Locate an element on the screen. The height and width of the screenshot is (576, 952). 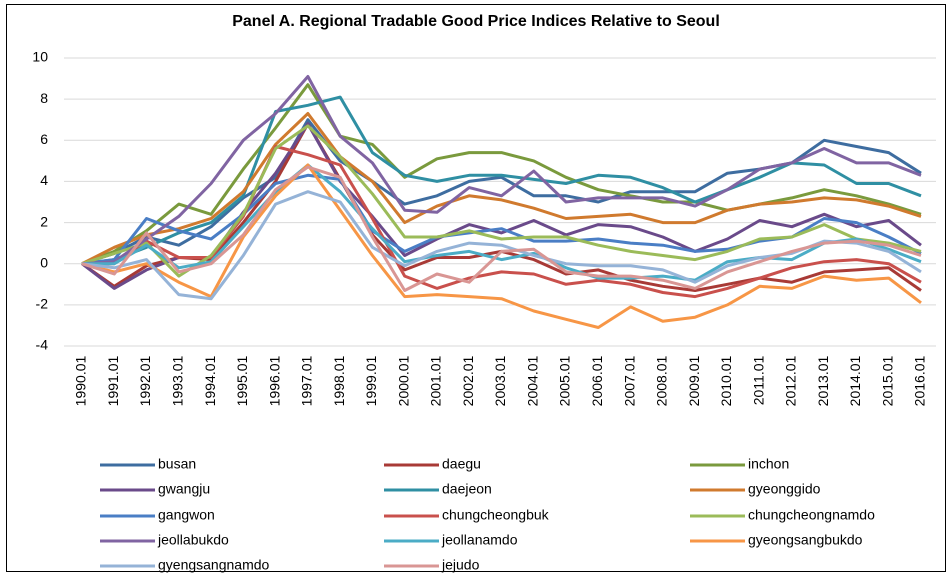
x-tick-label: 2016.01 is located at coordinates (920, 381).